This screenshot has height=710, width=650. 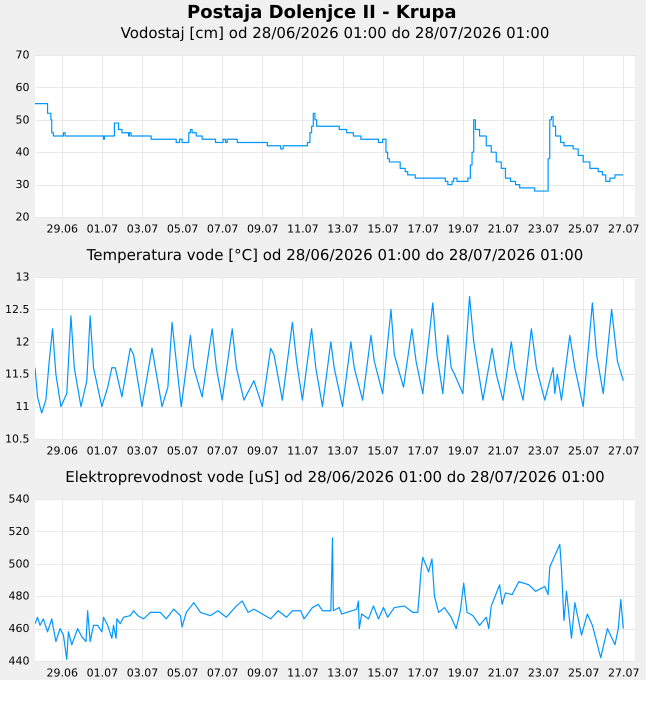 What do you see at coordinates (23, 119) in the screenshot?
I see `y-tick-label: 50` at bounding box center [23, 119].